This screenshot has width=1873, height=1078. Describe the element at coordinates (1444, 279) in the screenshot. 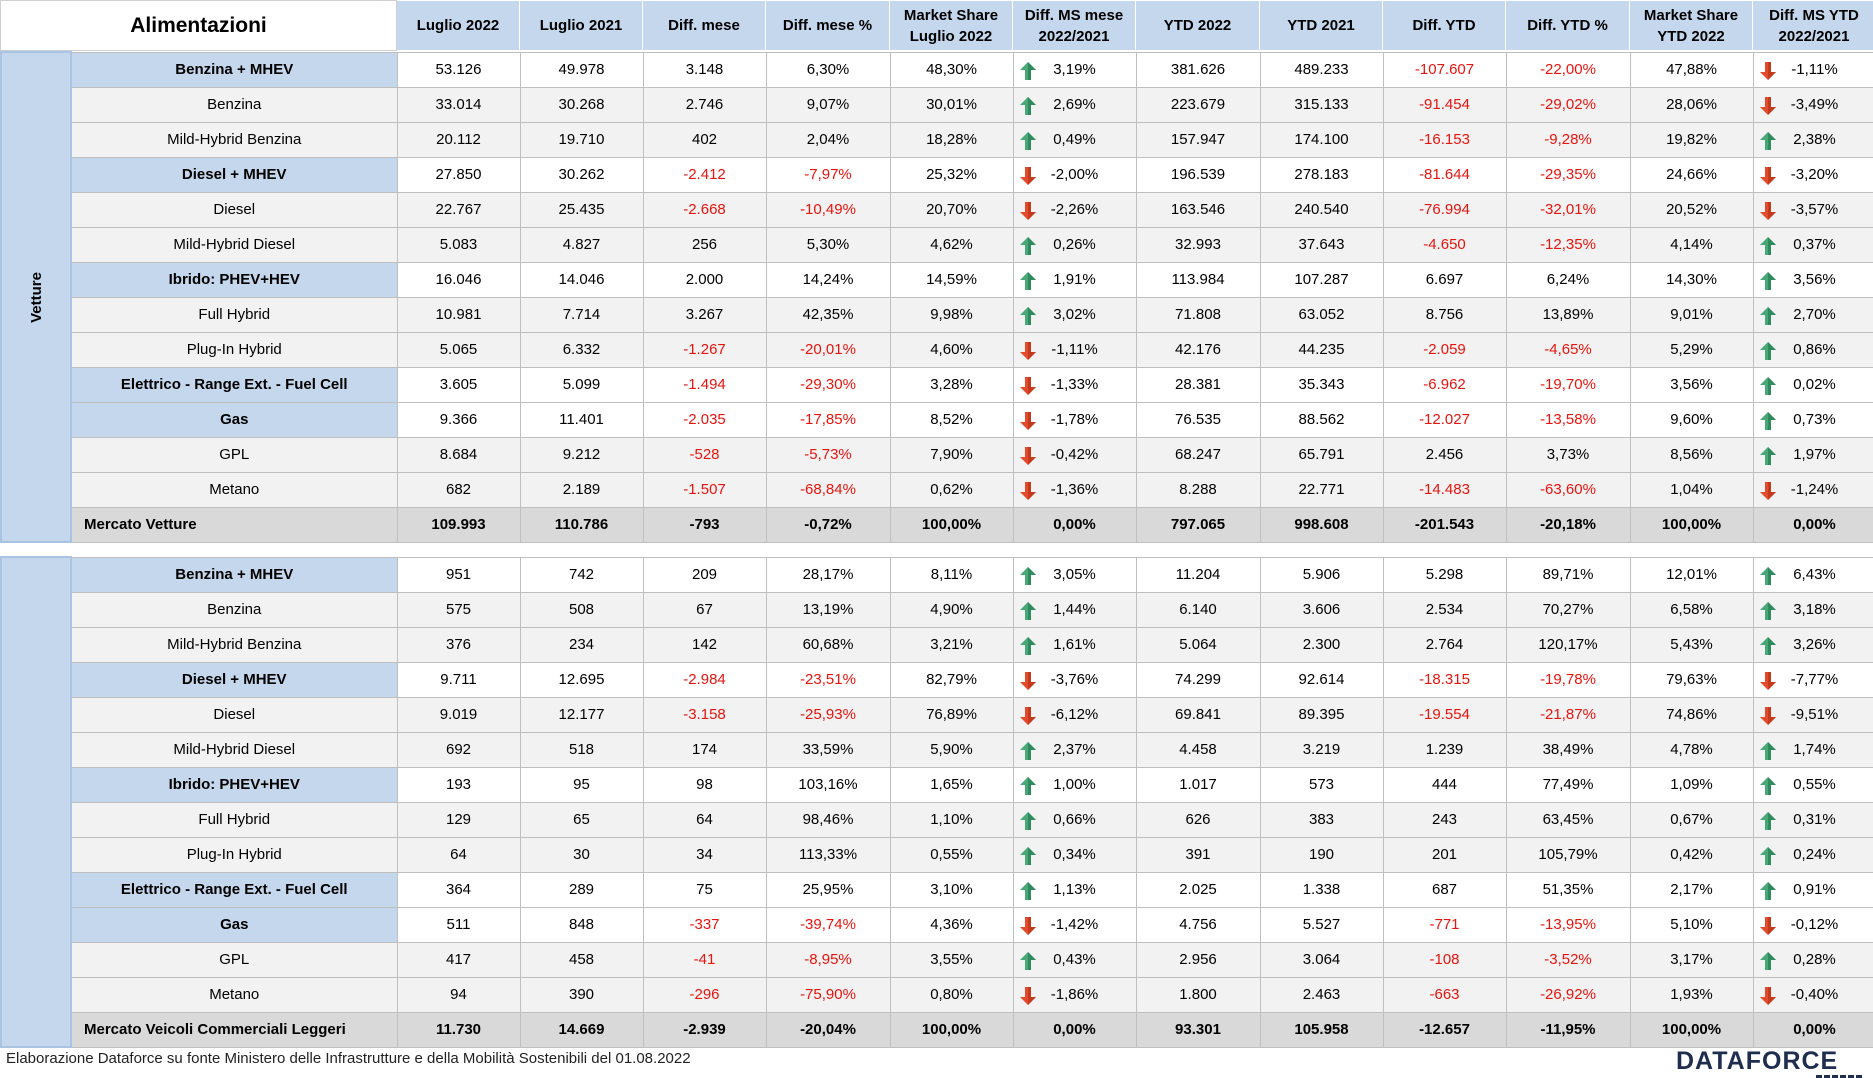

I see `cell-value: 6.697` at that location.